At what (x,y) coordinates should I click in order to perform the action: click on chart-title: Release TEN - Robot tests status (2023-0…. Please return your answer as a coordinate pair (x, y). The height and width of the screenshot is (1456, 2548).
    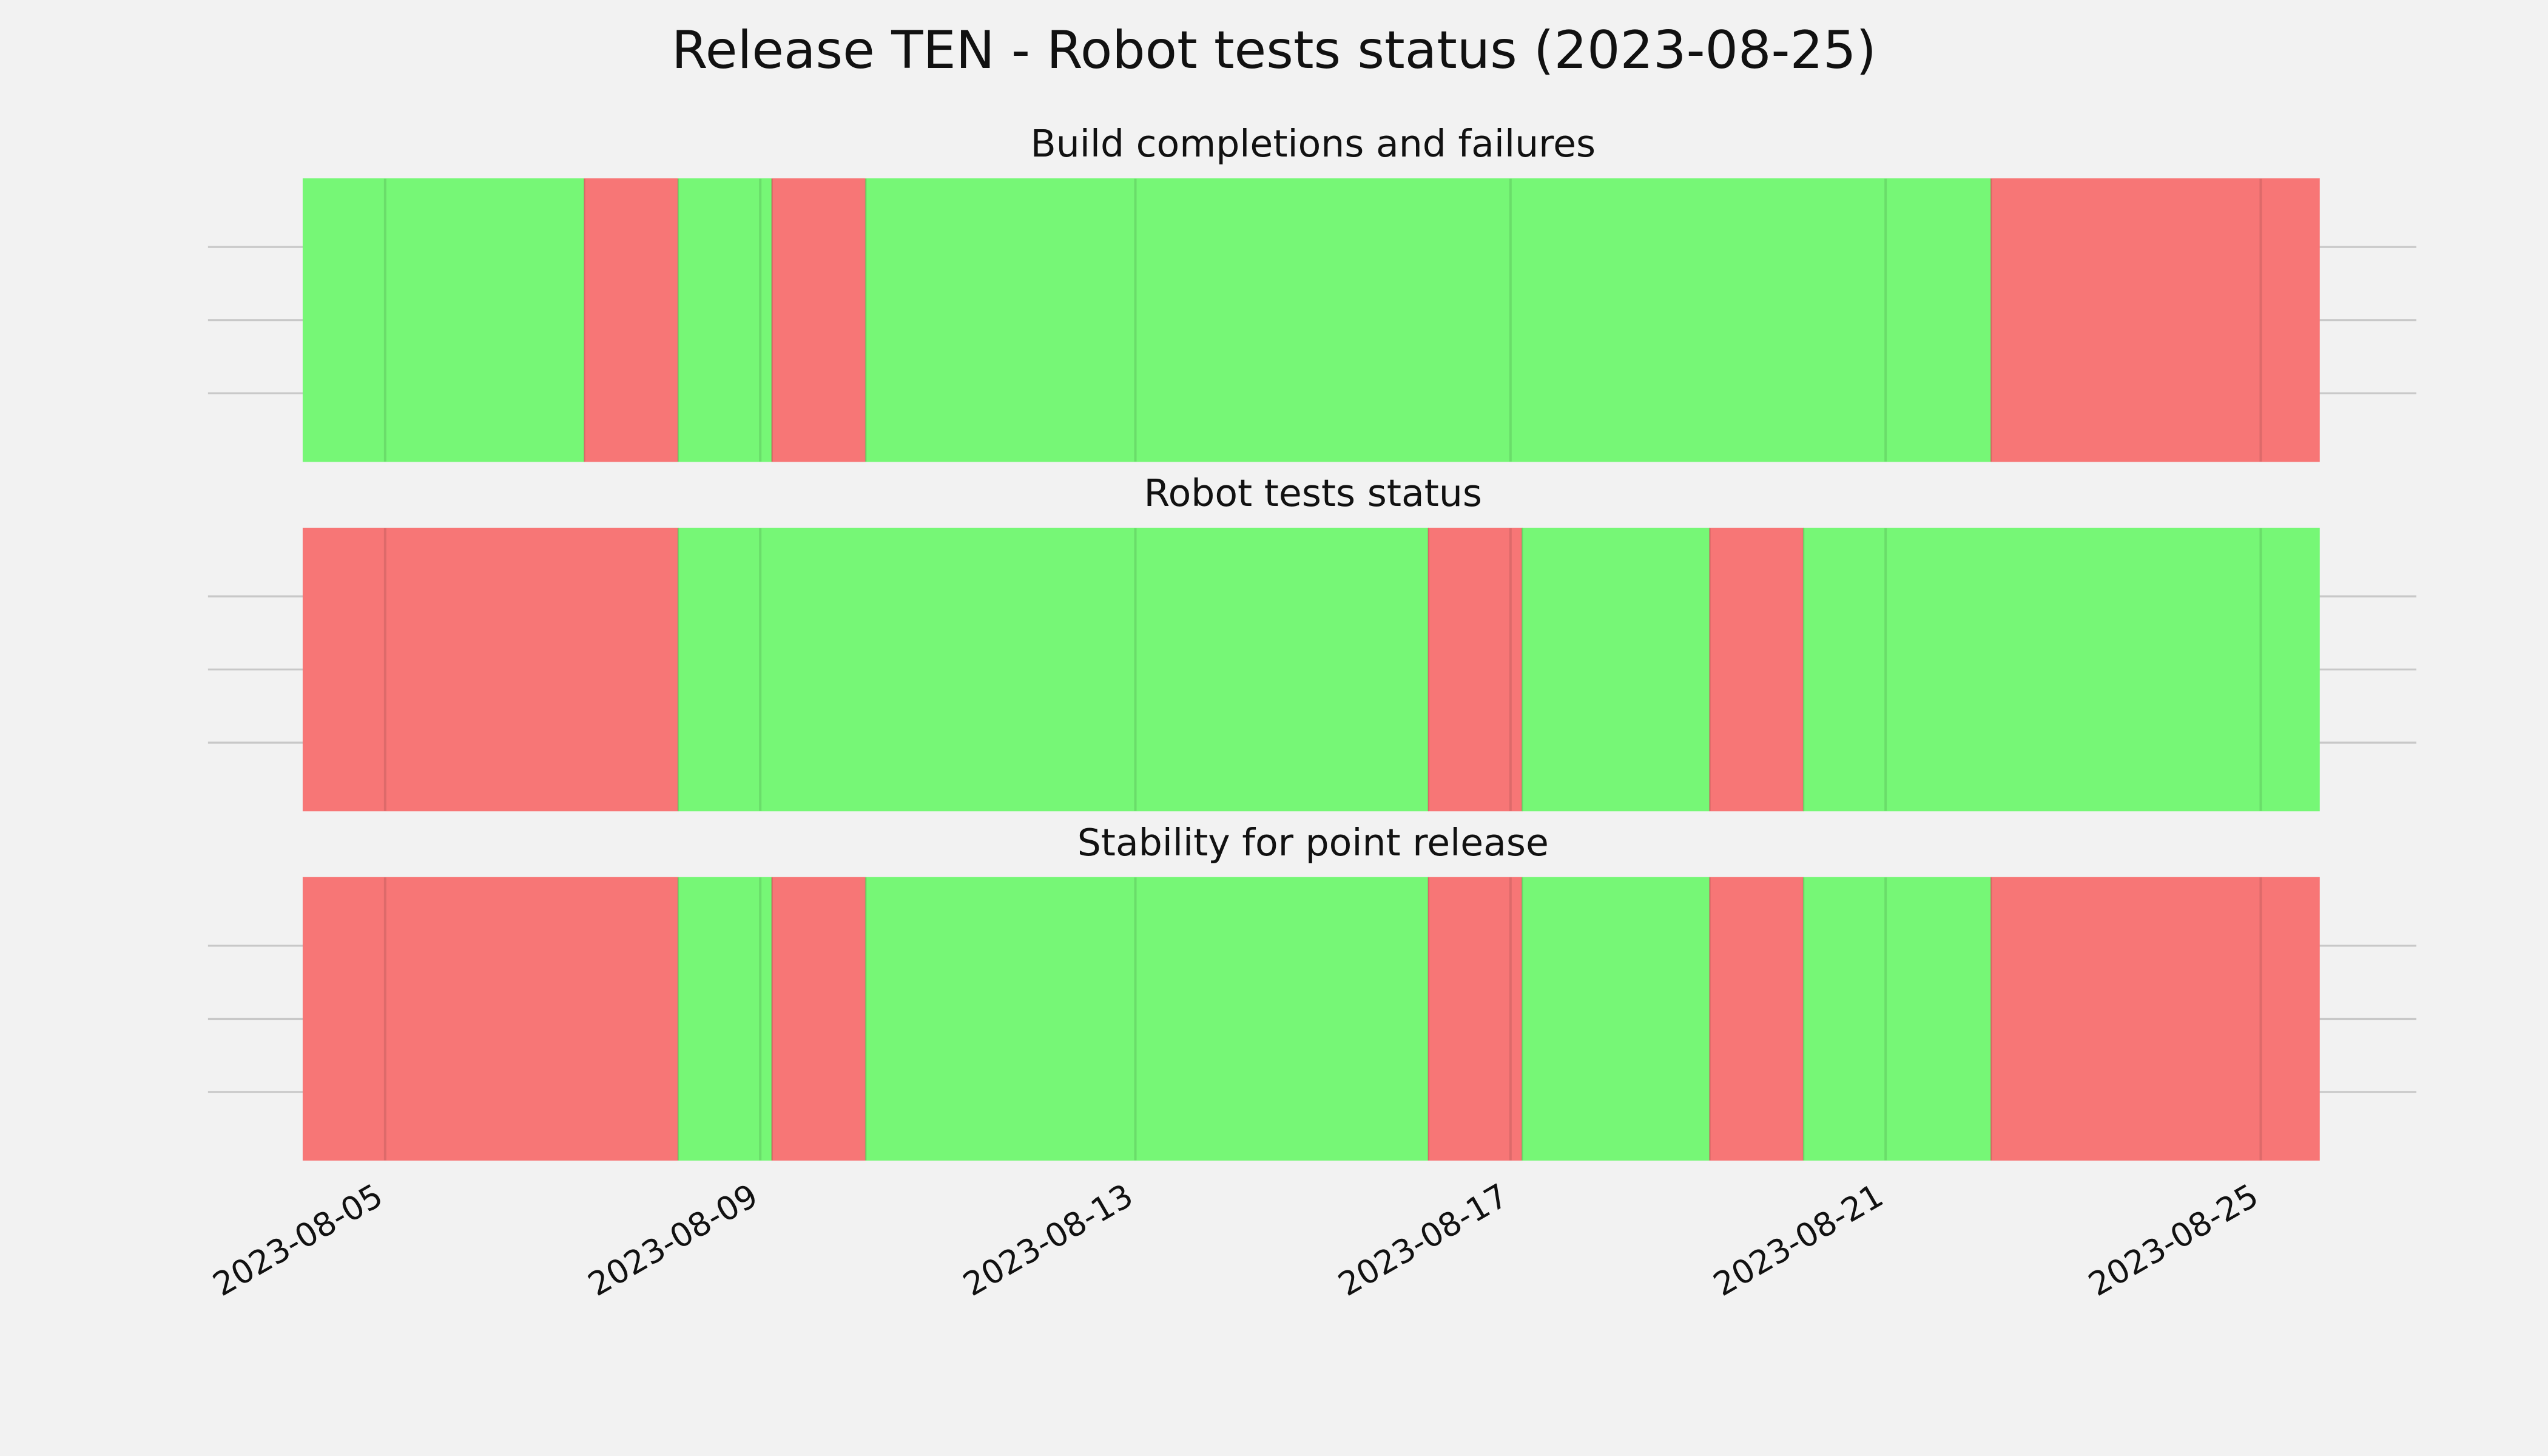
    Looking at the image, I should click on (1274, 50).